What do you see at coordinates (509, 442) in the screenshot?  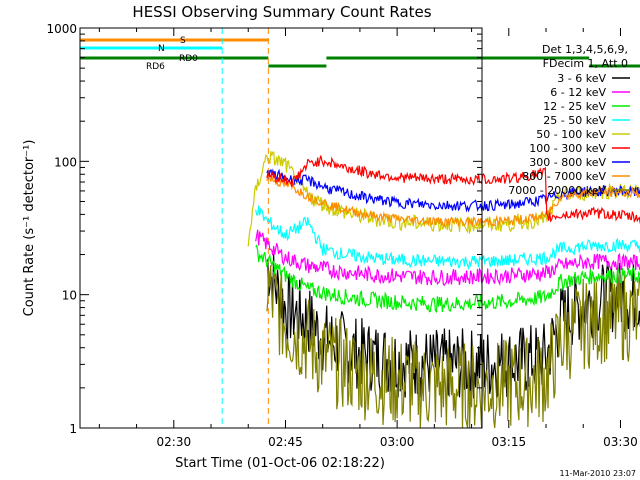 I see `x-tick-label-3: 03:15` at bounding box center [509, 442].